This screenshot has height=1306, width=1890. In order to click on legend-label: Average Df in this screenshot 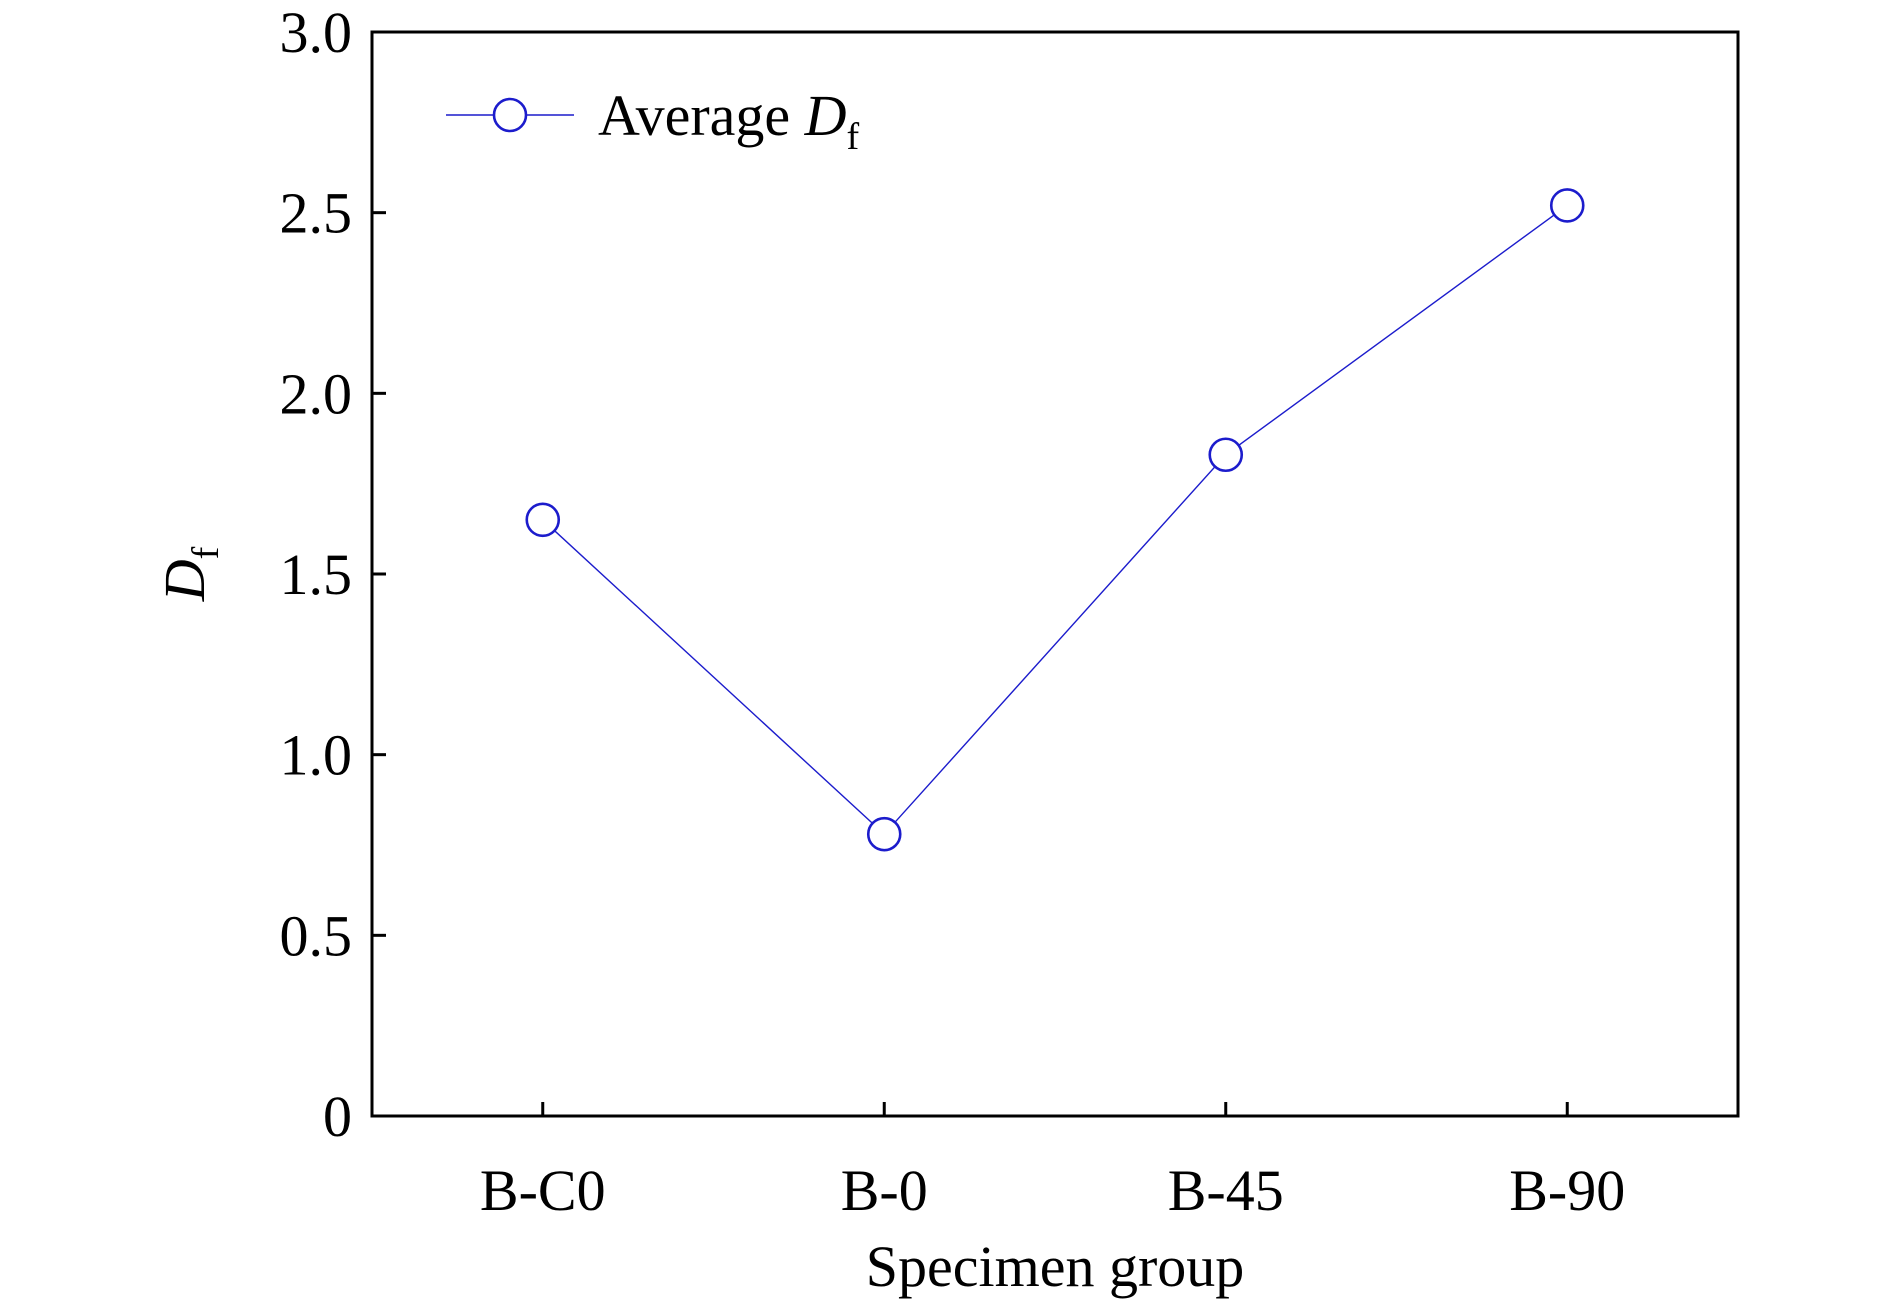, I will do `click(729, 120)`.